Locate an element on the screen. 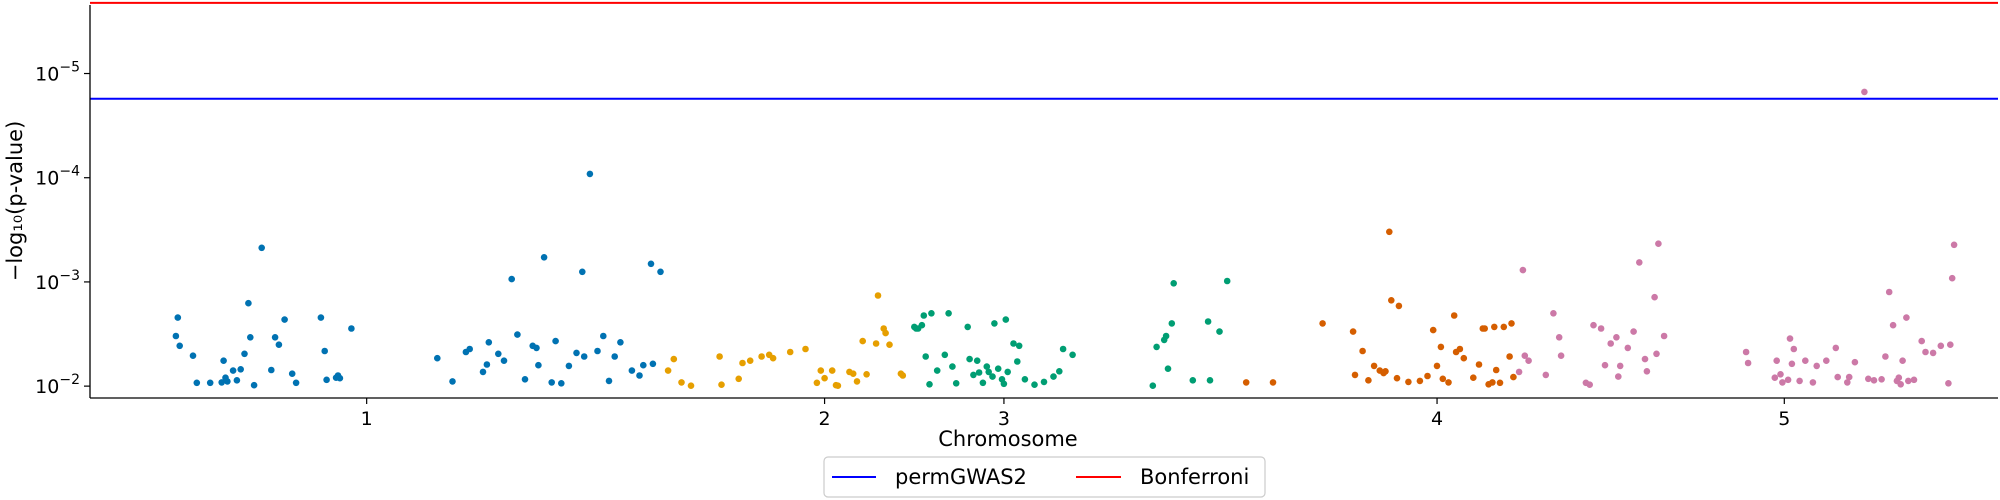 The width and height of the screenshot is (2000, 500). y-tick-label: 10⁻⁵ is located at coordinates (57, 73).